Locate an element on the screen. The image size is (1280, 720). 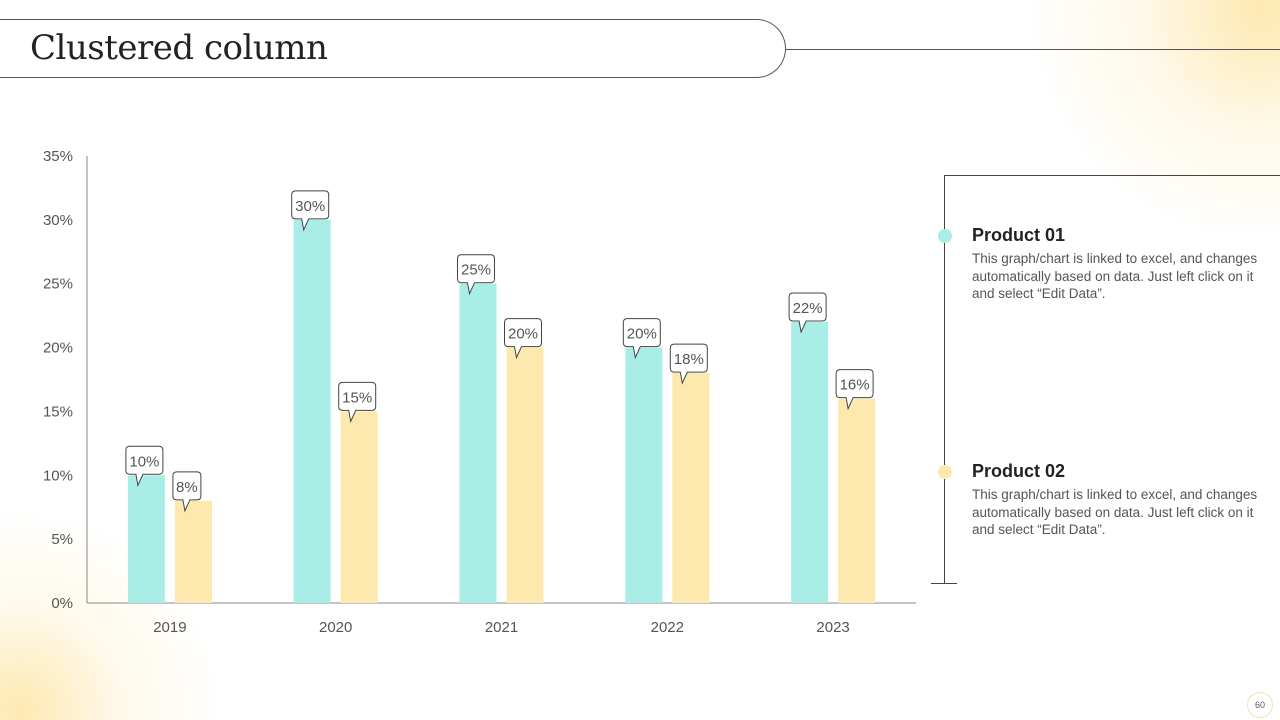
x-tick-label: 2022 is located at coordinates (667, 627).